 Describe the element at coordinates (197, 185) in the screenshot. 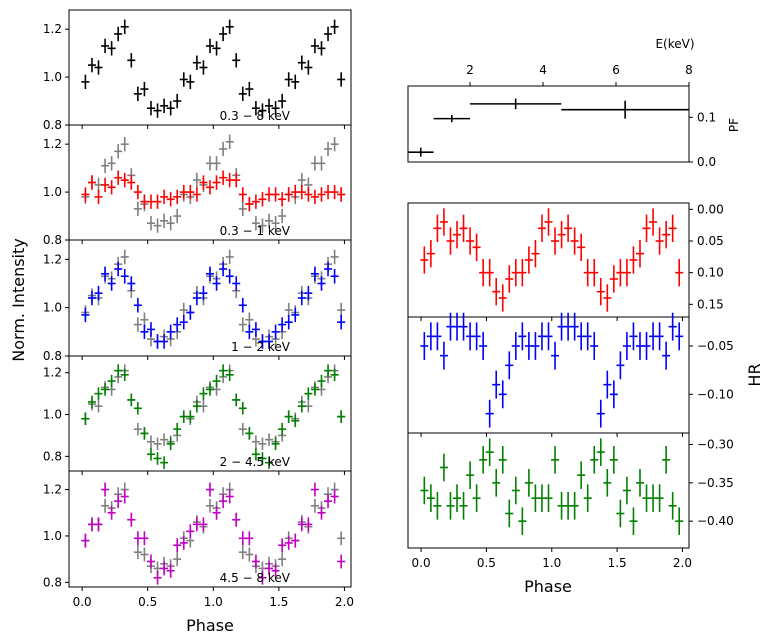

I see `intensity-panel-1: 0.8 1.0 1.2 0.3 − 1 keV` at that location.